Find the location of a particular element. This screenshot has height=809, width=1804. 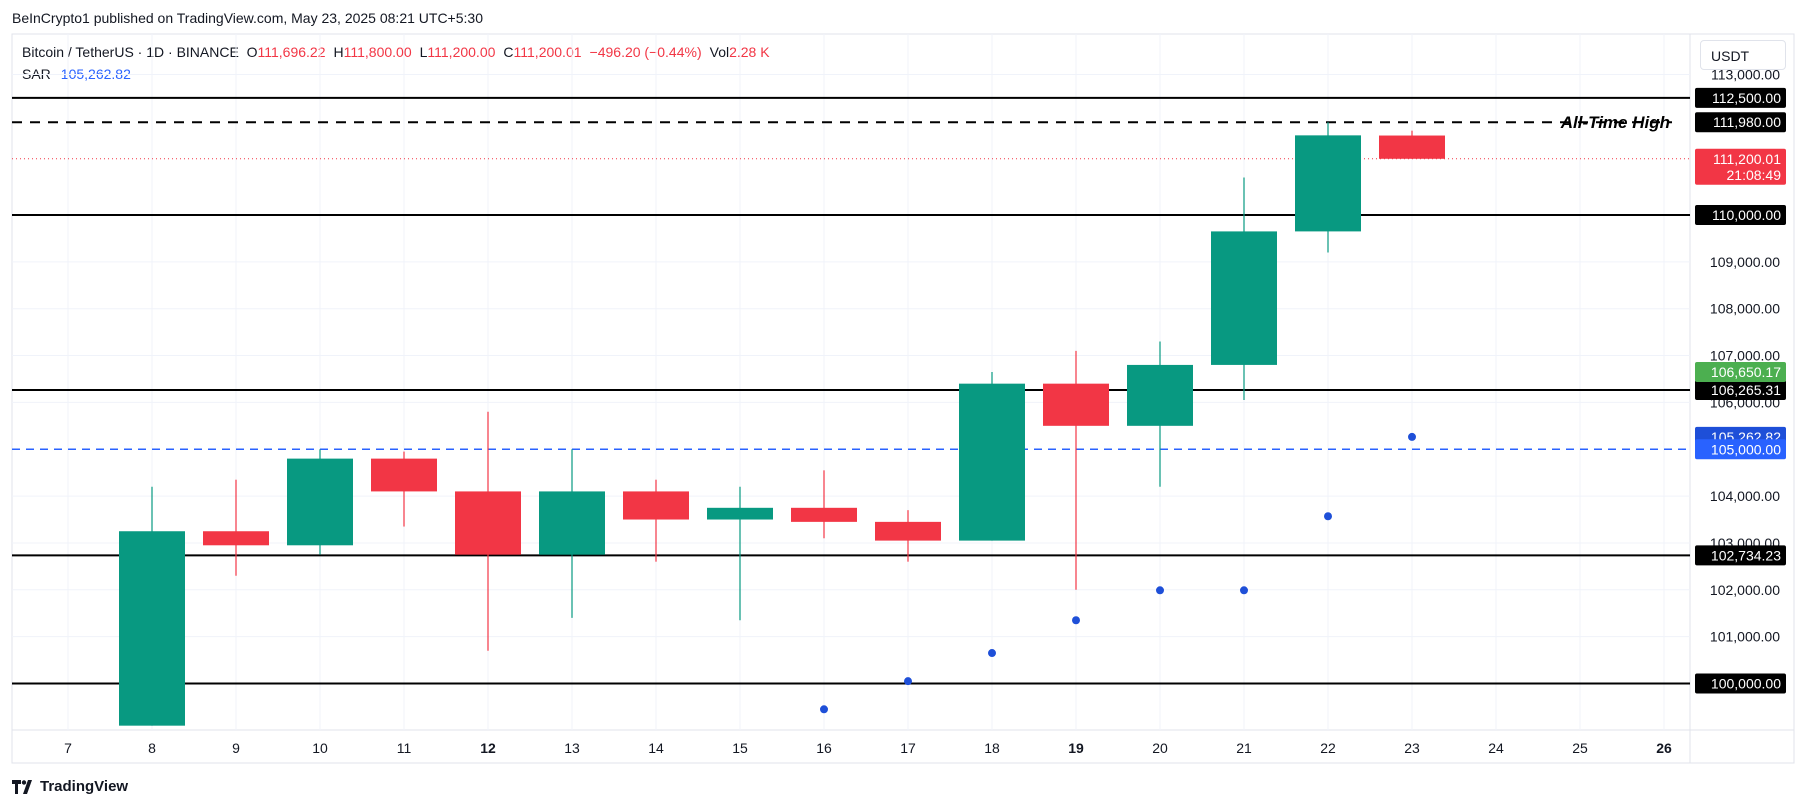

x-tick-label: 23 is located at coordinates (1412, 748).